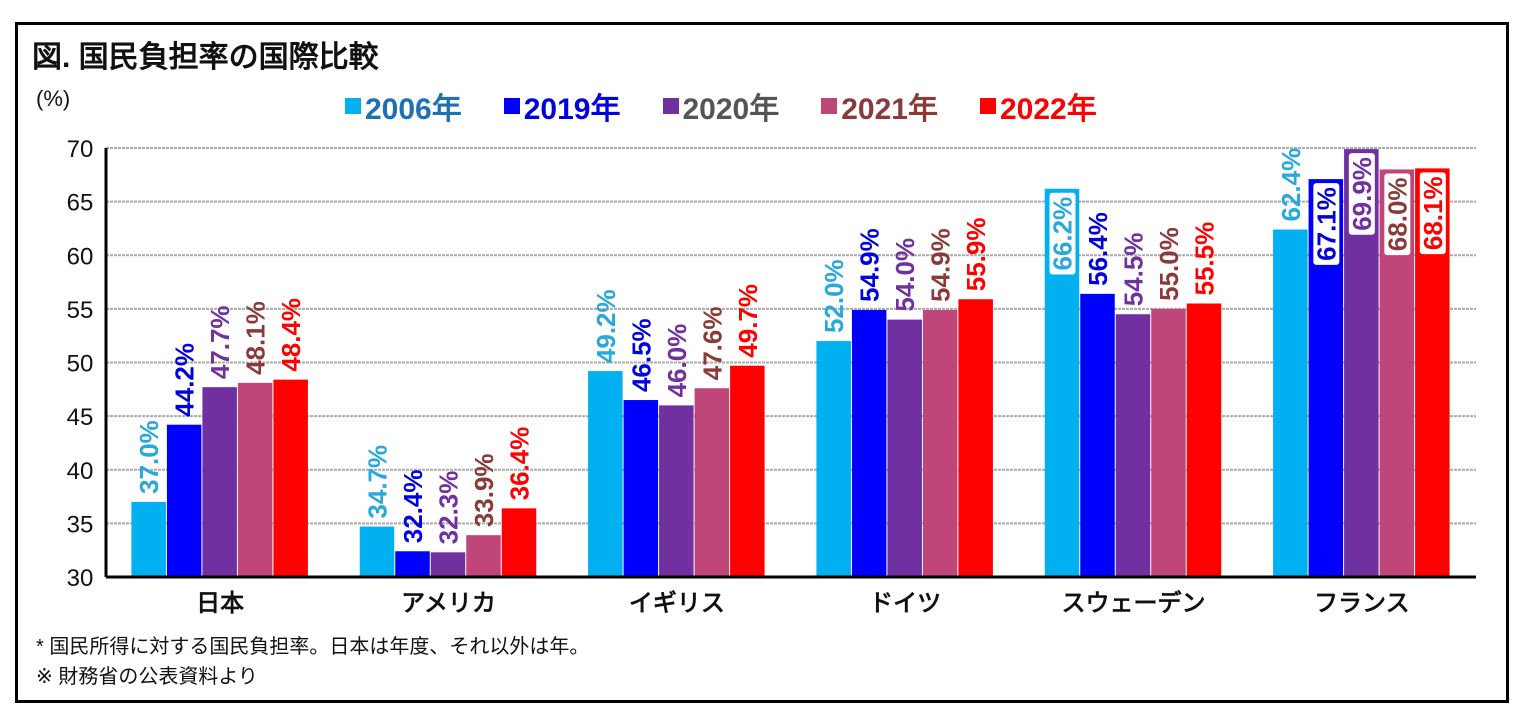 The image size is (1534, 727). What do you see at coordinates (413, 109) in the screenshot?
I see `legend-label: 2006年` at bounding box center [413, 109].